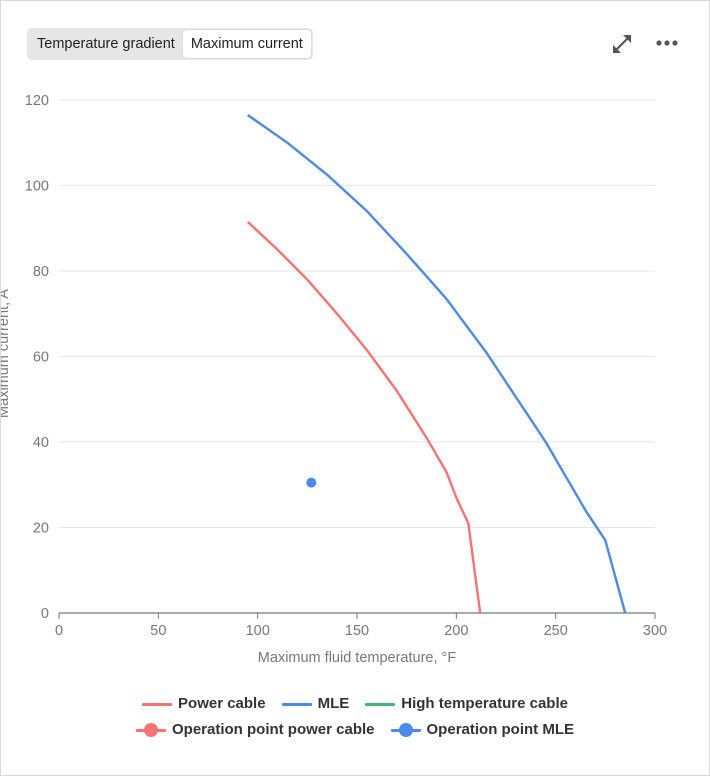 This screenshot has height=776, width=710. Describe the element at coordinates (357, 658) in the screenshot. I see `x-axis-label: Maximum fluid temperature, °F` at that location.